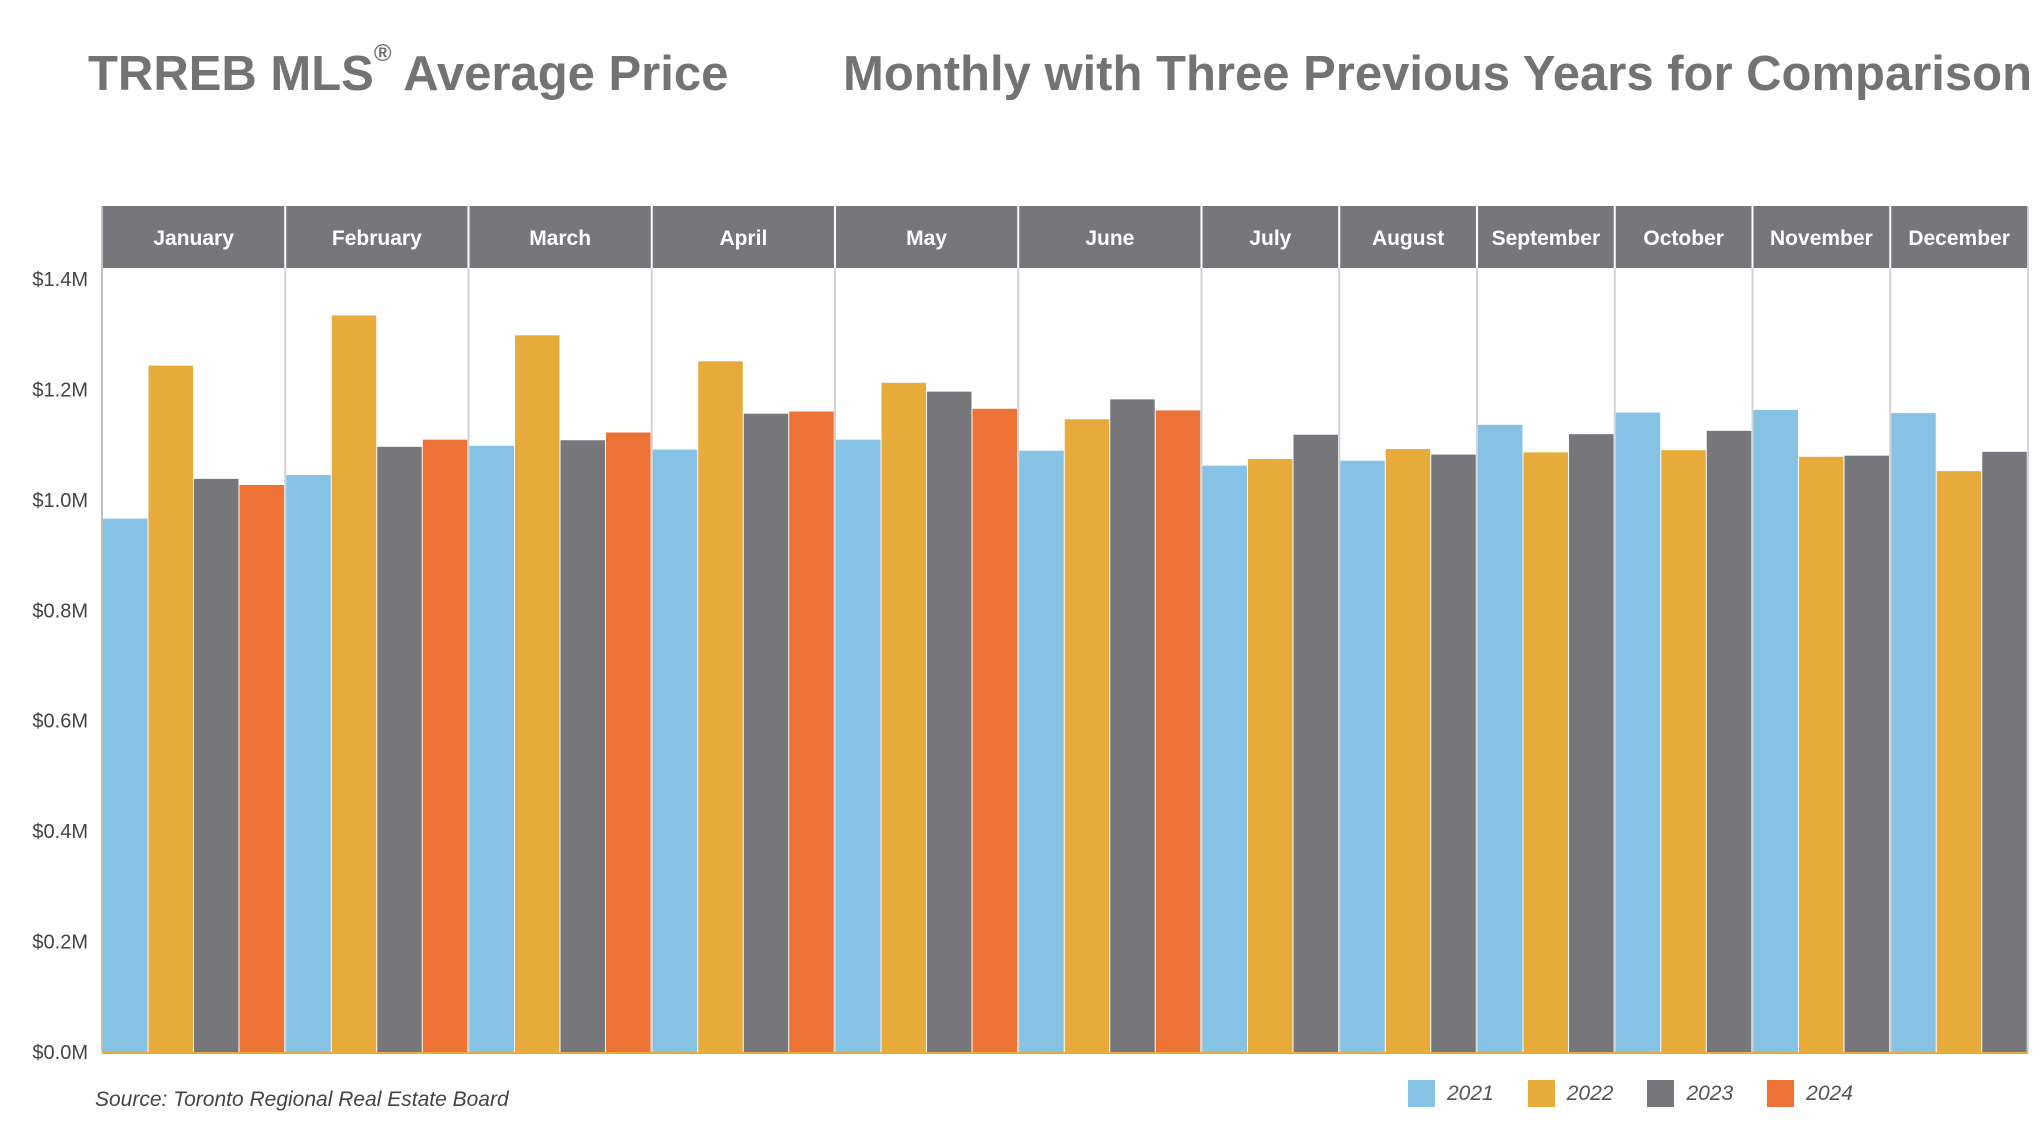 The image size is (2044, 1128). What do you see at coordinates (60, 280) in the screenshot?
I see `y-tick-label: $1.4M` at bounding box center [60, 280].